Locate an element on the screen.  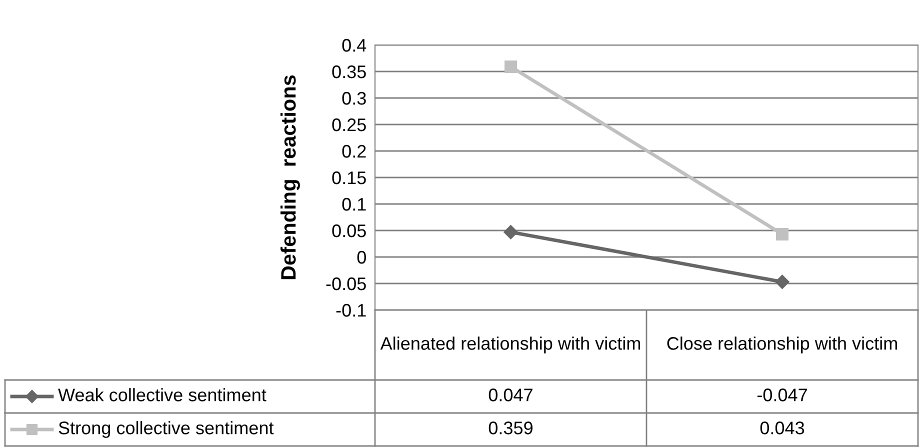
y-tick-label: -0.1 is located at coordinates (351, 310).